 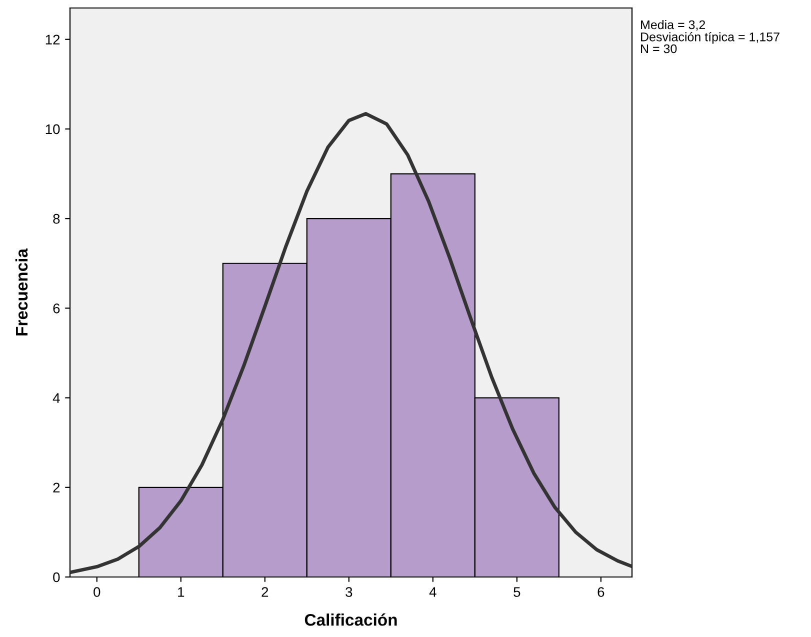 What do you see at coordinates (21, 292) in the screenshot?
I see `y-axis-title: Frecuencia` at bounding box center [21, 292].